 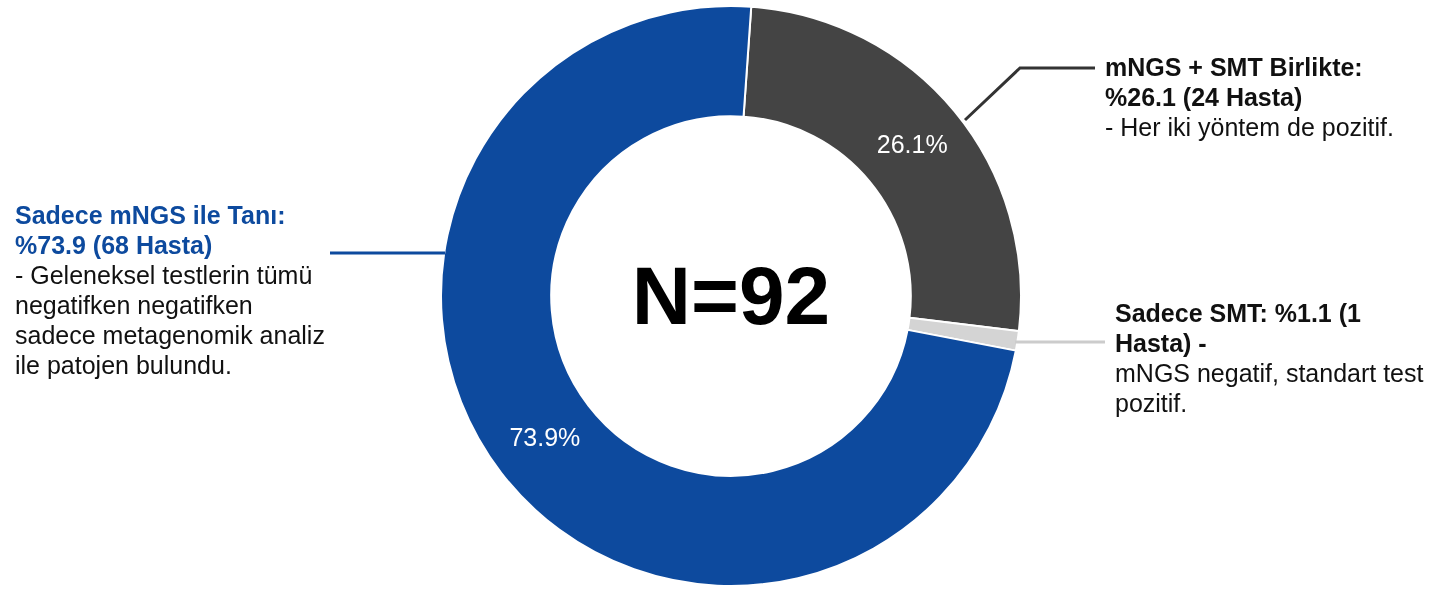 I want to click on slice-label: Sadece mNGS ile Tanı: %73.9 (68 Hasta), so click(x=151, y=230).